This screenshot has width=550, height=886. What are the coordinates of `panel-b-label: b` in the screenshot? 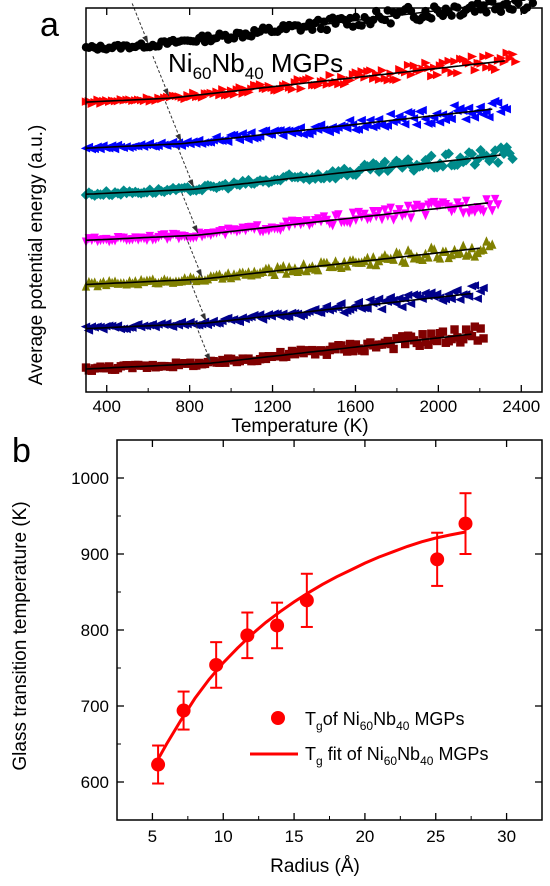 It's located at (21, 451).